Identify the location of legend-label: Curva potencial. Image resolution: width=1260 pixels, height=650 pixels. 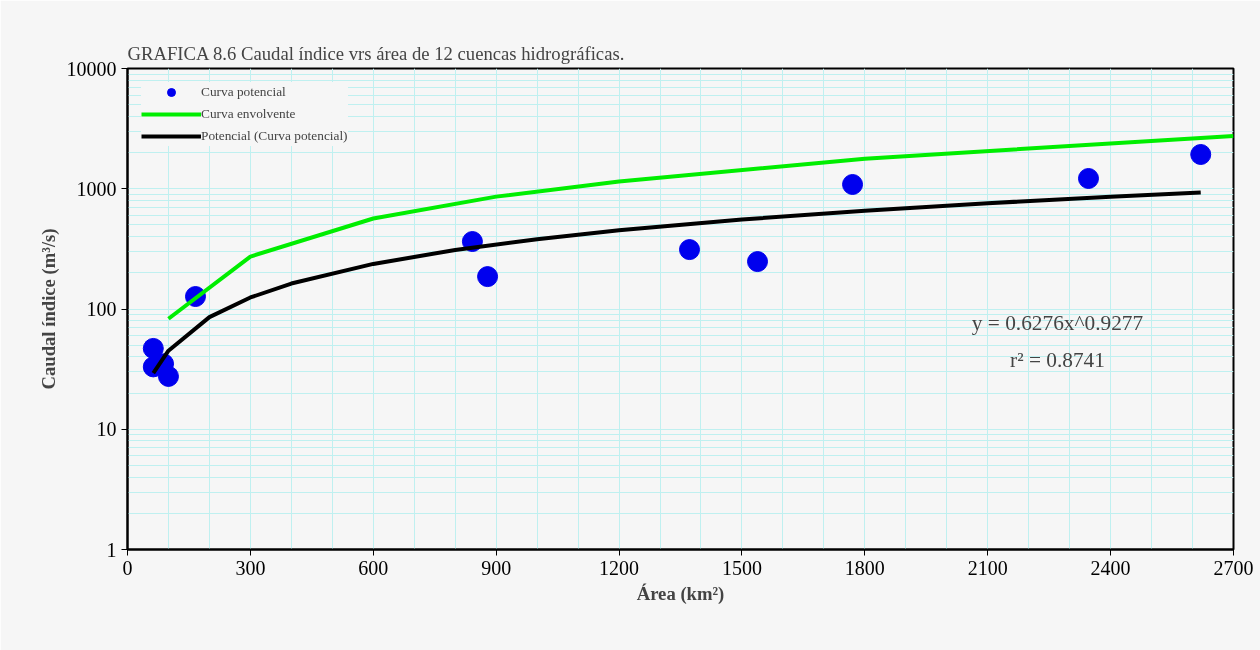
(243, 92).